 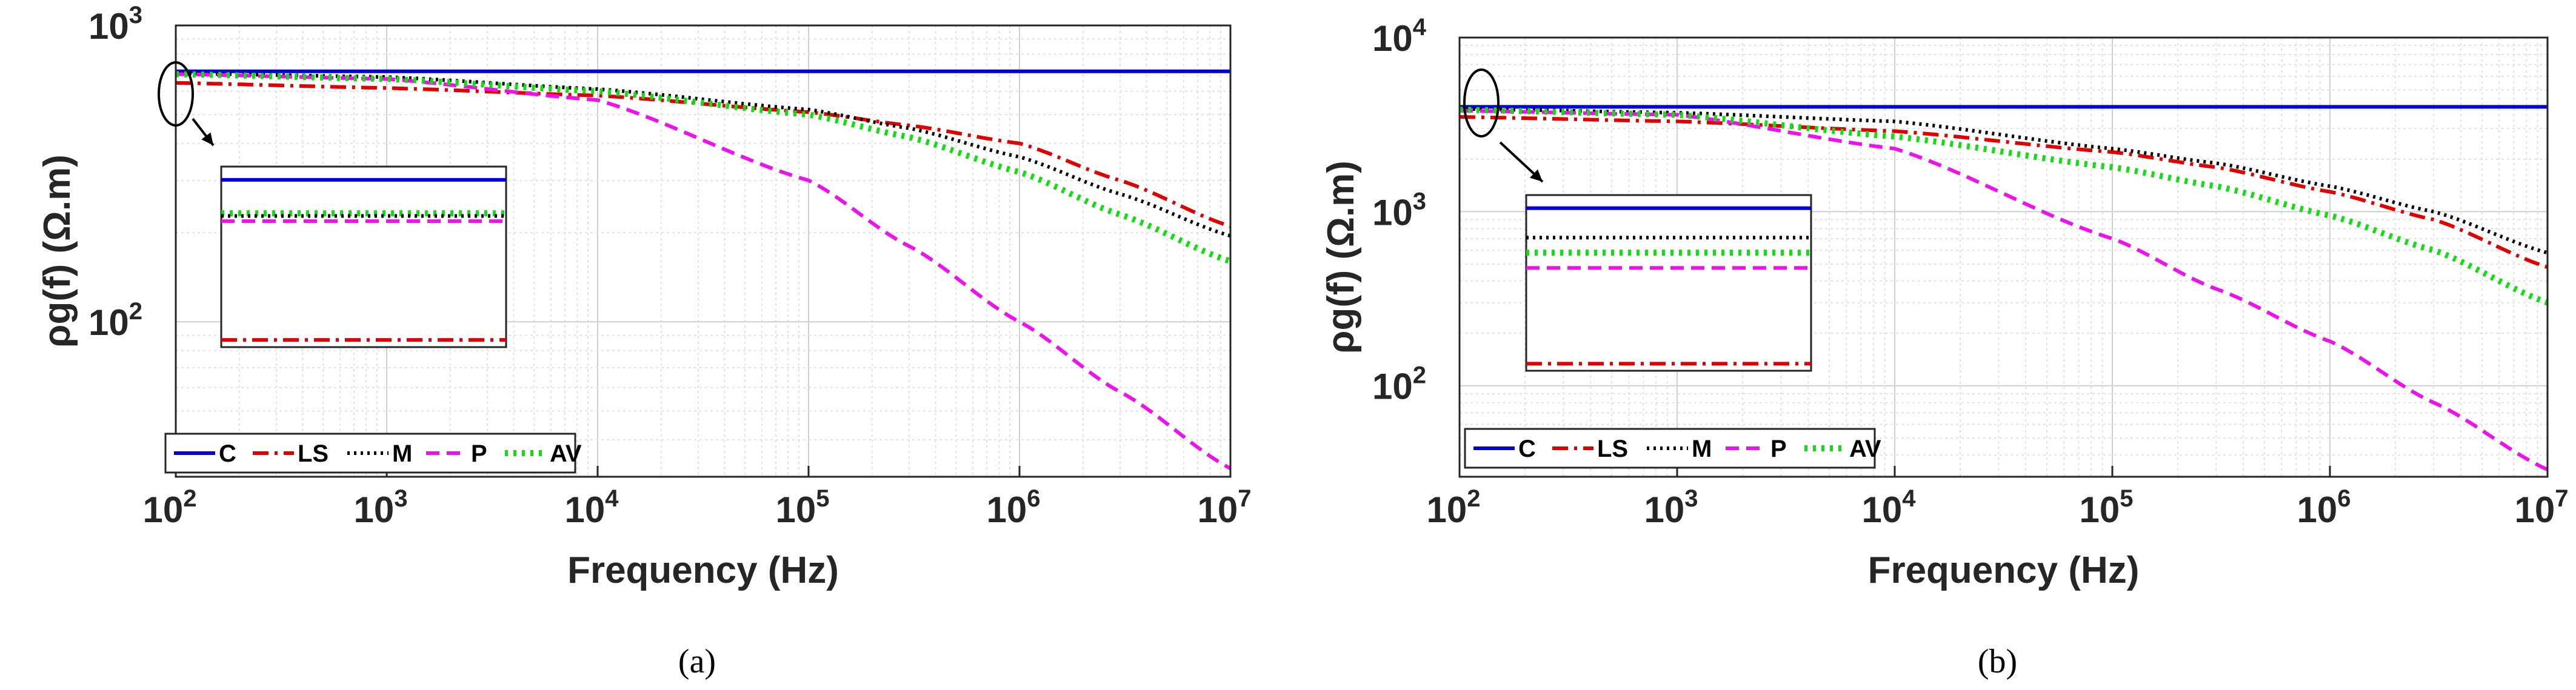 I want to click on y-tick-label: 10⁴, so click(x=1399, y=36).